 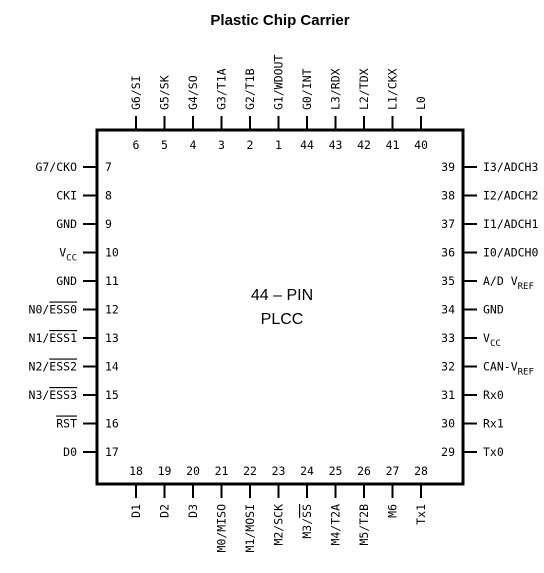 What do you see at coordinates (279, 20) in the screenshot?
I see `diagram-title: Plastic Chip Carrier` at bounding box center [279, 20].